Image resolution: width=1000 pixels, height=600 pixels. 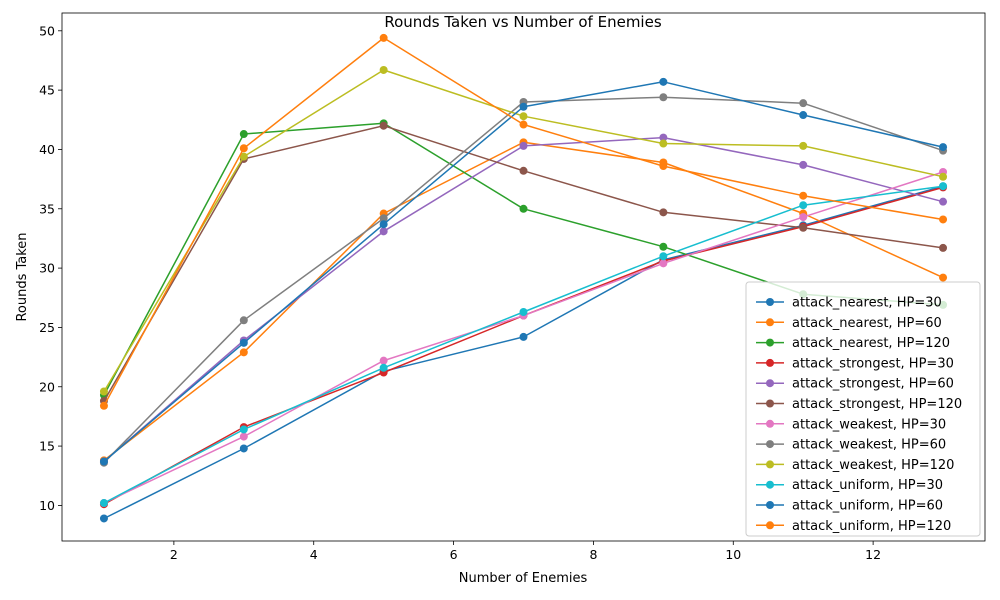 I want to click on legend-item: attack_strongest, HP=30, so click(x=855, y=363).